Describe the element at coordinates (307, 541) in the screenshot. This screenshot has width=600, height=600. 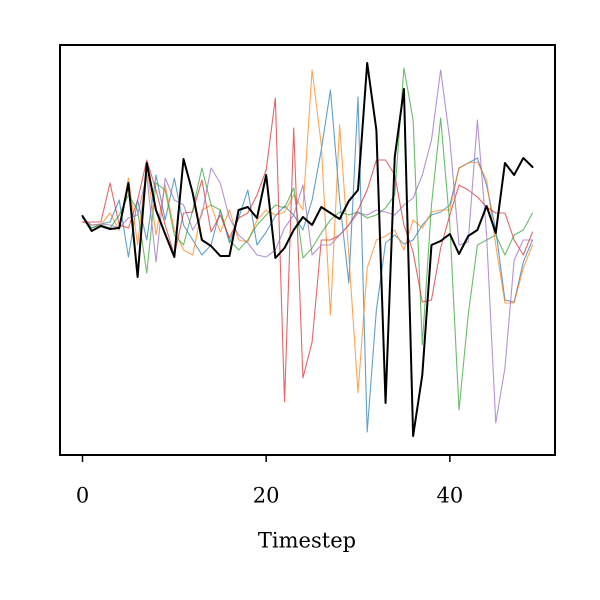
I see `x-axis-label: Timestep` at that location.